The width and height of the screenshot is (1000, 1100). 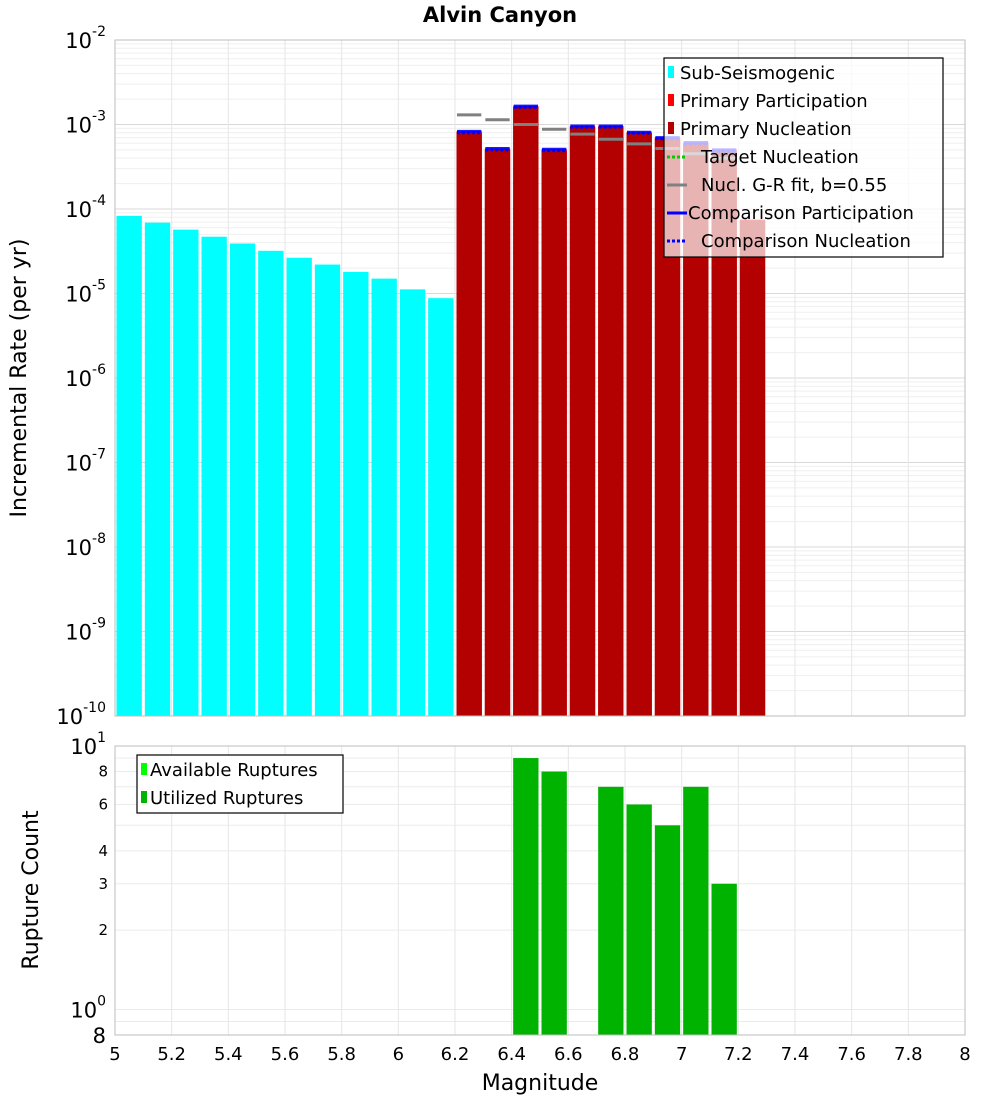 What do you see at coordinates (681, 1054) in the screenshot?
I see `x-tick-label: 7` at bounding box center [681, 1054].